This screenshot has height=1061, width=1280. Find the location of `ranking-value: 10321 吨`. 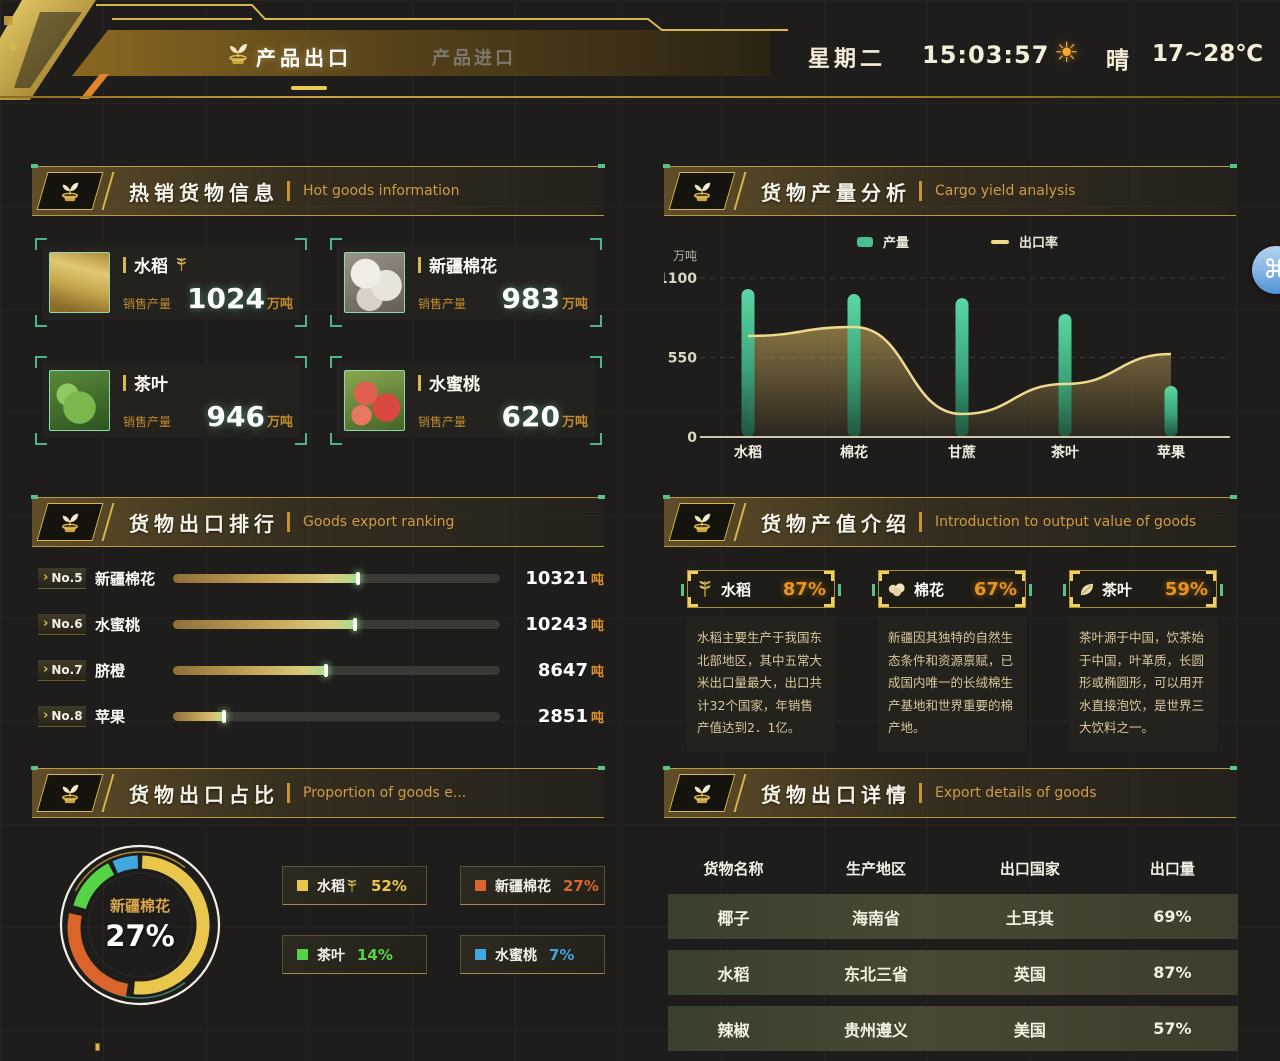

ranking-value: 10321 吨 is located at coordinates (564, 578).